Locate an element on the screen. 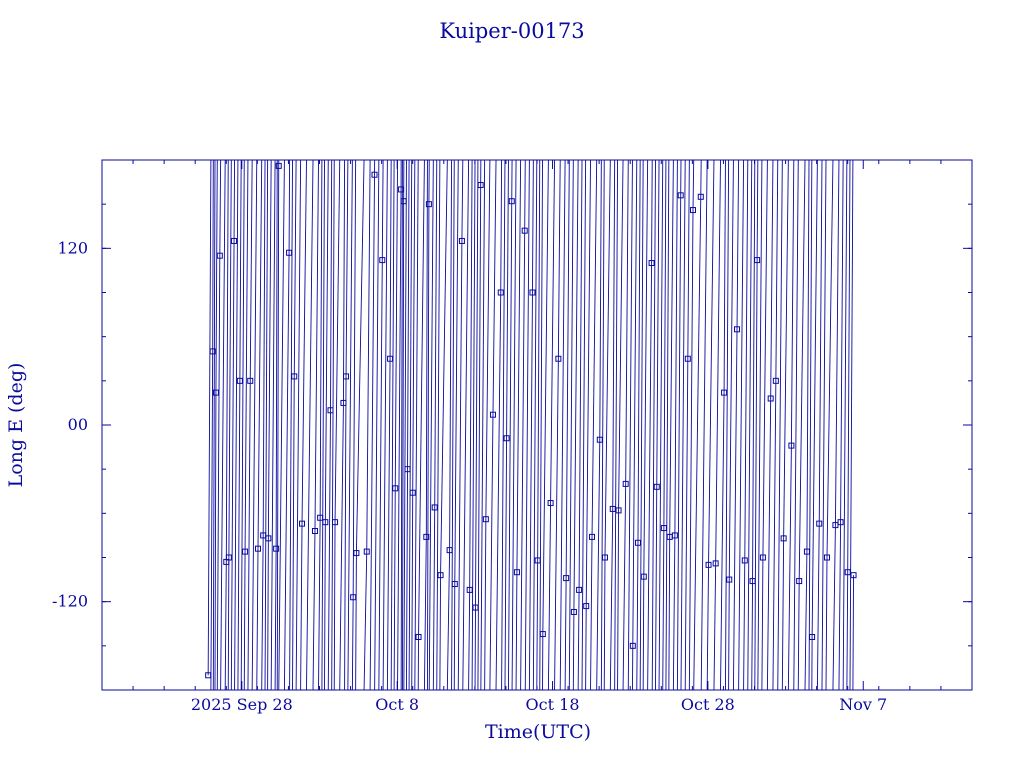 The image size is (1024, 768). x-tick-label: 2025 Sep 28 is located at coordinates (242, 704).